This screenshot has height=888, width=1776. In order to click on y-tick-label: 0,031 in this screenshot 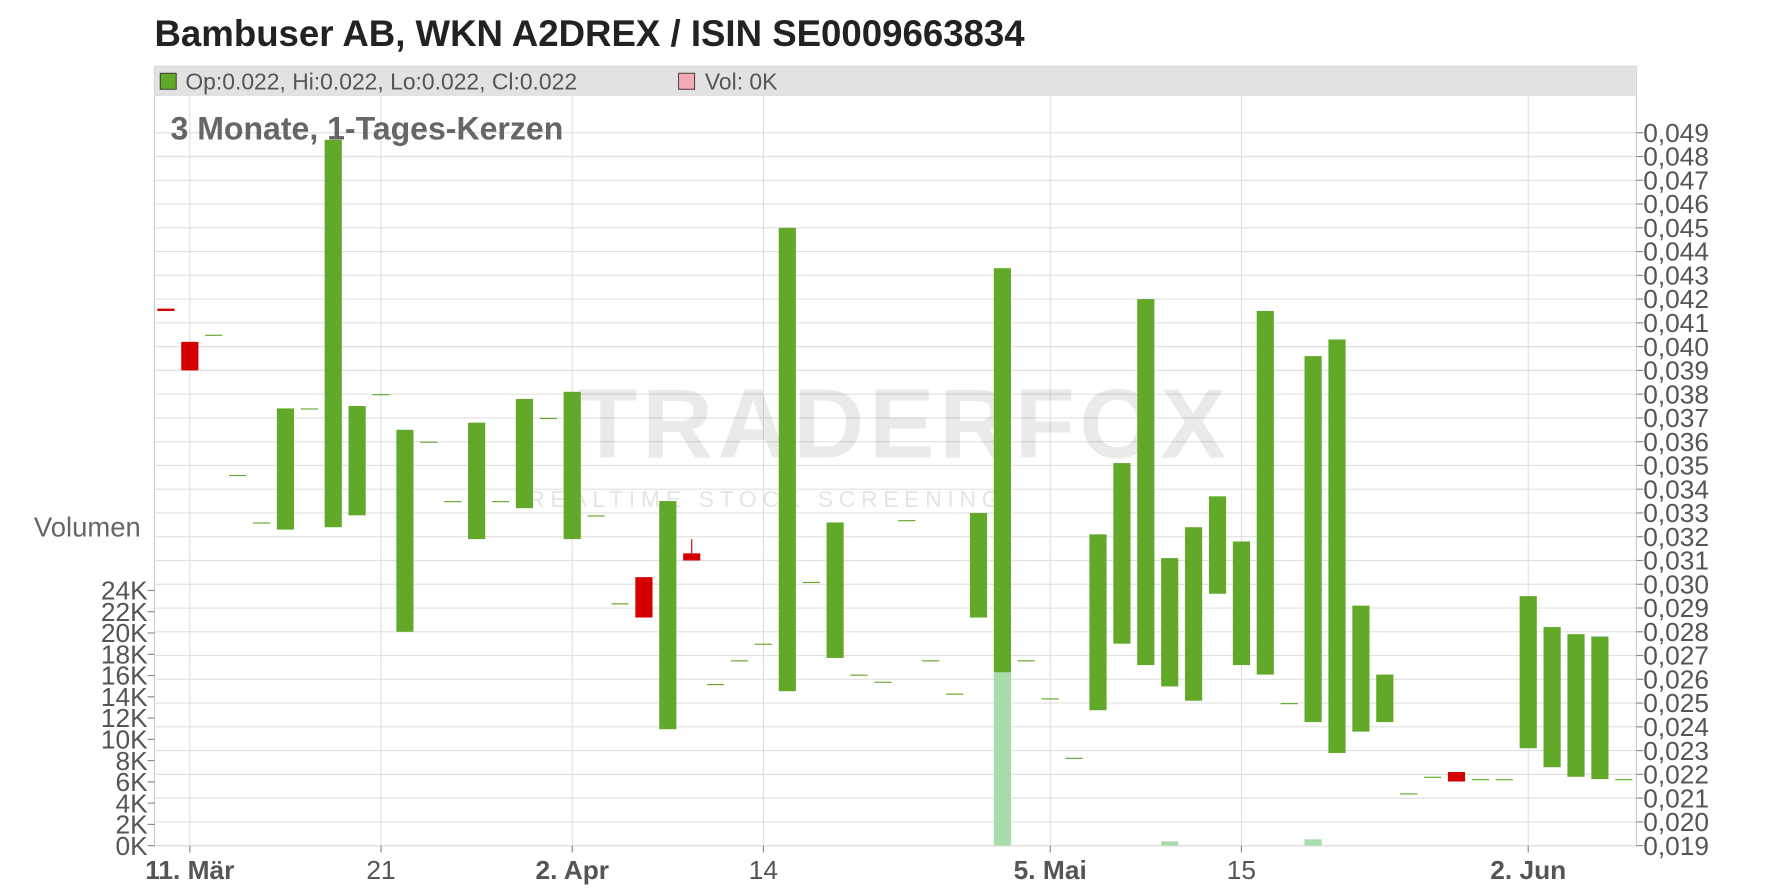, I will do `click(1676, 561)`.